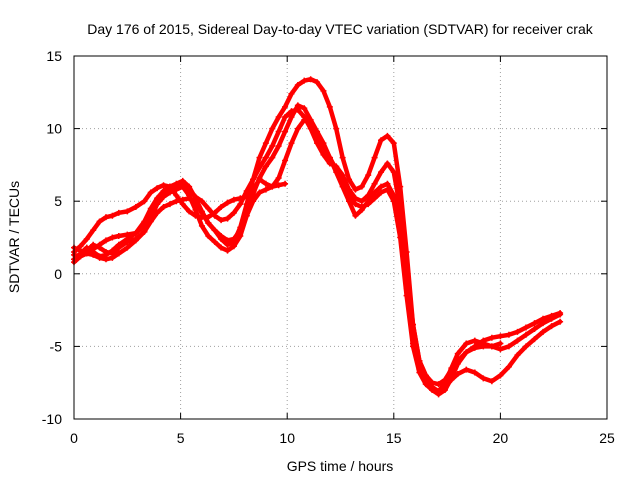 The width and height of the screenshot is (640, 480). Describe the element at coordinates (607, 438) in the screenshot. I see `x-tick-label: 25` at that location.